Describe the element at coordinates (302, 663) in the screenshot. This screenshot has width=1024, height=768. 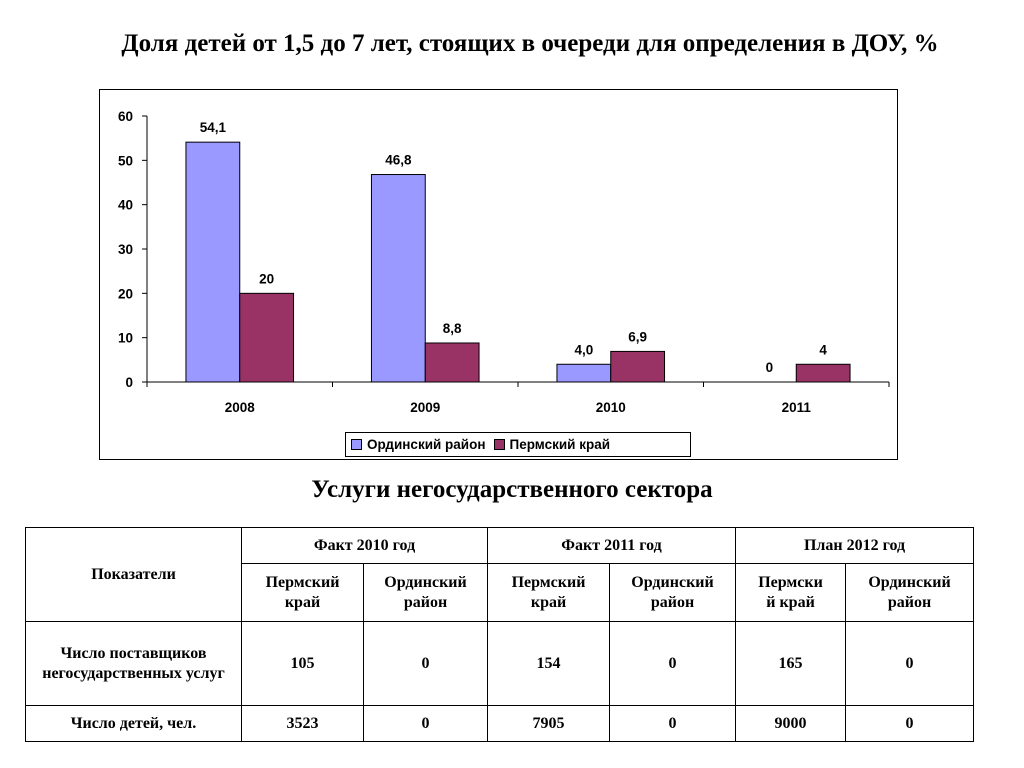
I see `table-cell: 105` at that location.